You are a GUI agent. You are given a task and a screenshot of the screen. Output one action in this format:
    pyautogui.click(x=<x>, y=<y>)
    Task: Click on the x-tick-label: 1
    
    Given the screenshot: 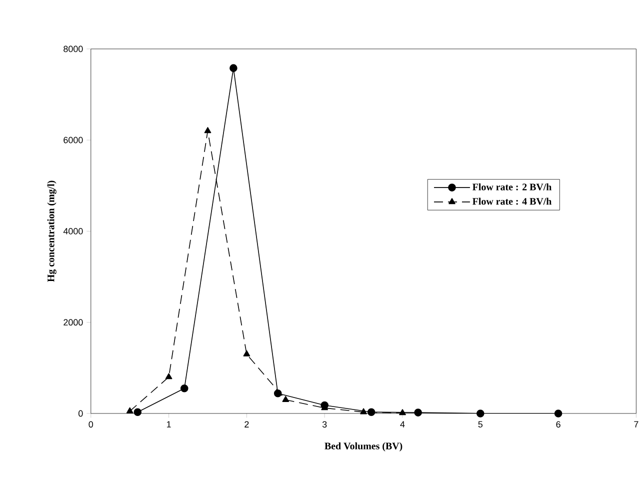 What is the action you would take?
    pyautogui.click(x=168, y=424)
    